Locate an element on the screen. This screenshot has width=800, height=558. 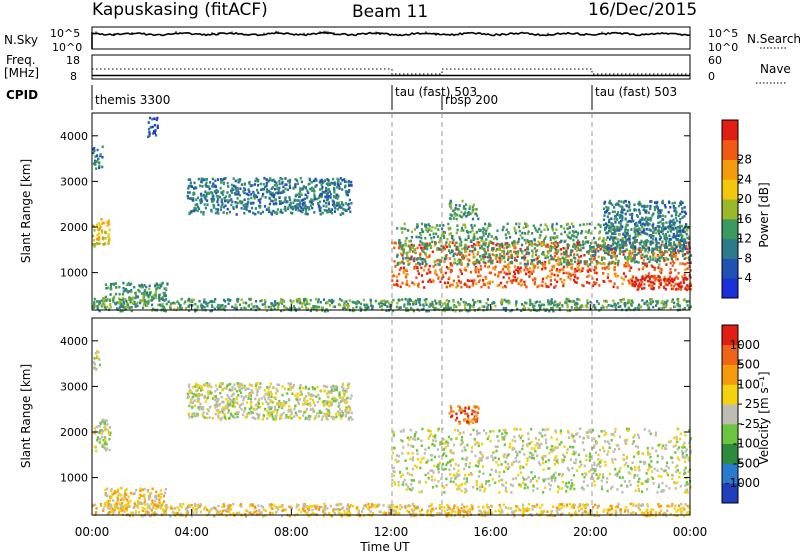
nave-label: Nave is located at coordinates (775, 69).